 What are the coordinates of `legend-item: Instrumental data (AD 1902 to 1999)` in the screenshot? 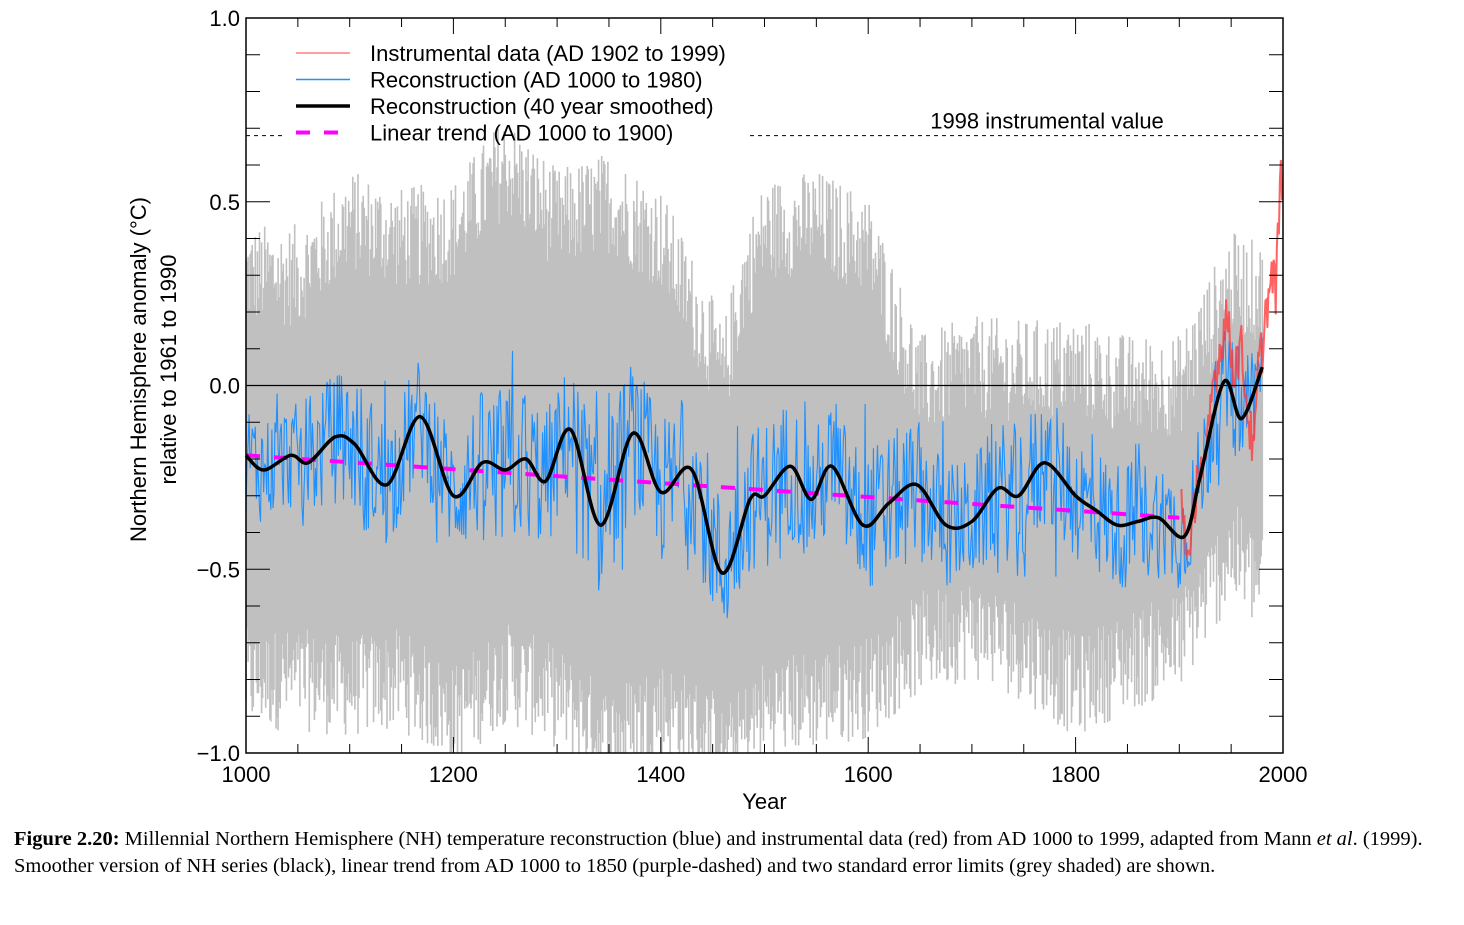 It's located at (511, 53).